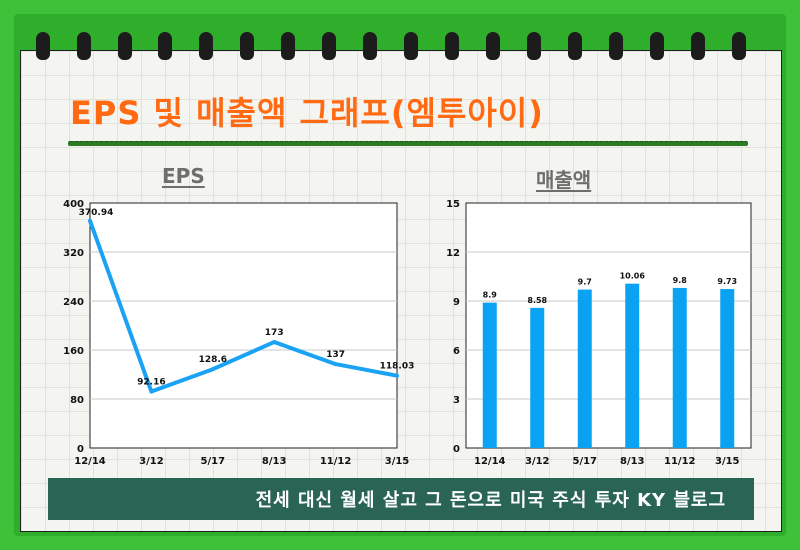 This screenshot has width=800, height=550. What do you see at coordinates (73, 351) in the screenshot?
I see `y-tick-label: 160` at bounding box center [73, 351].